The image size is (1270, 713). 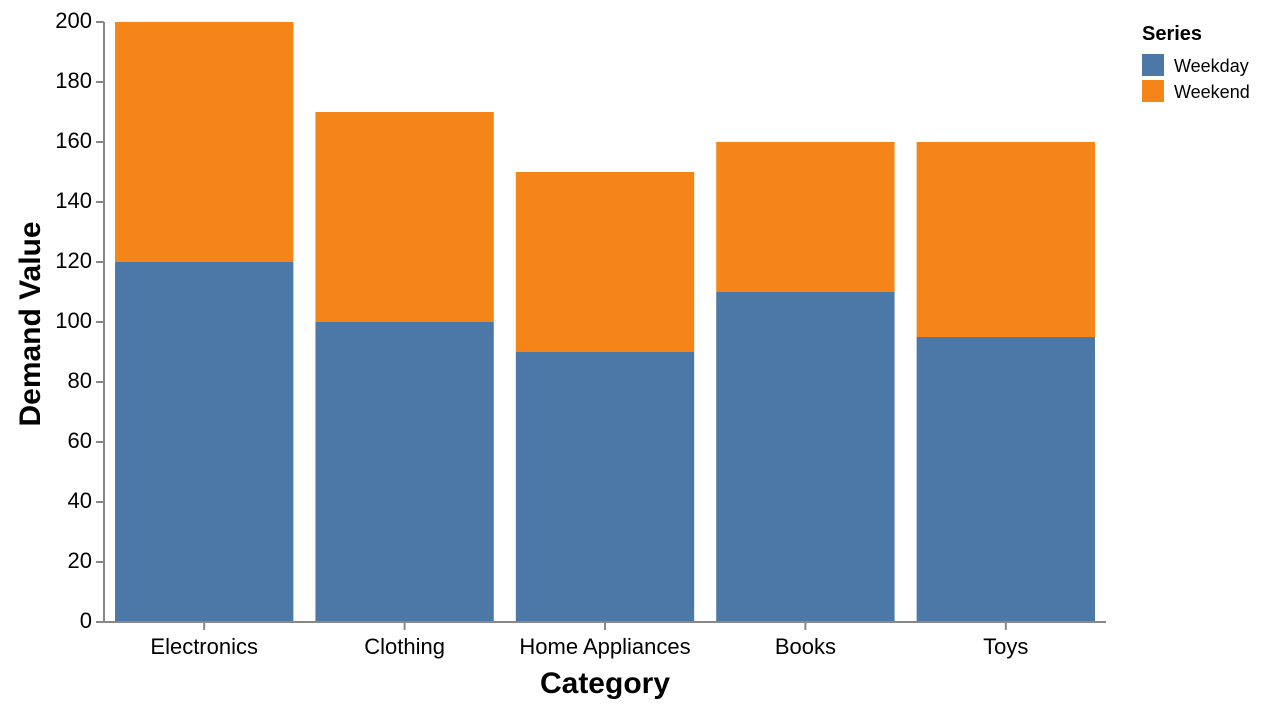 What do you see at coordinates (404, 217) in the screenshot?
I see `bar-weekend-clothing` at bounding box center [404, 217].